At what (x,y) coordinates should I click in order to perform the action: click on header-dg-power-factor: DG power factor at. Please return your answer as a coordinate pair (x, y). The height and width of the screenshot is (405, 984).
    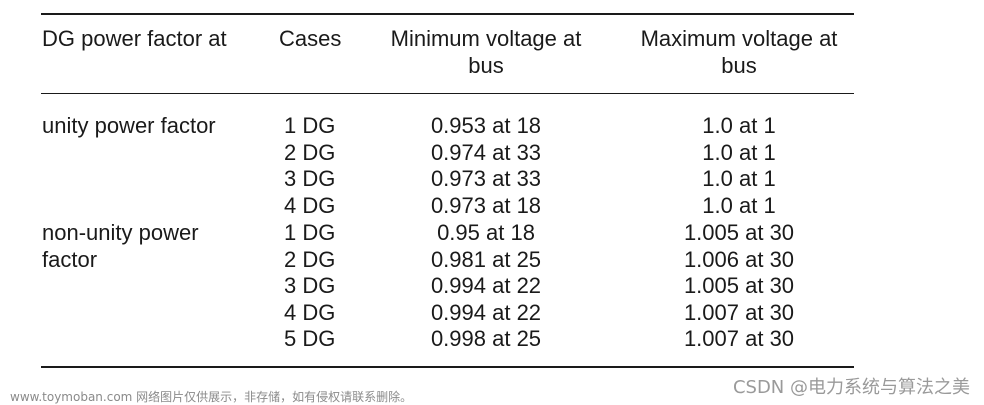
    Looking at the image, I should click on (157, 38).